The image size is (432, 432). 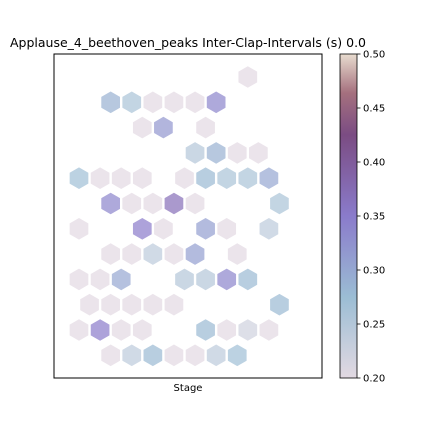 What do you see at coordinates (374, 109) in the screenshot?
I see `colorbar-tick-label: 0.45` at bounding box center [374, 109].